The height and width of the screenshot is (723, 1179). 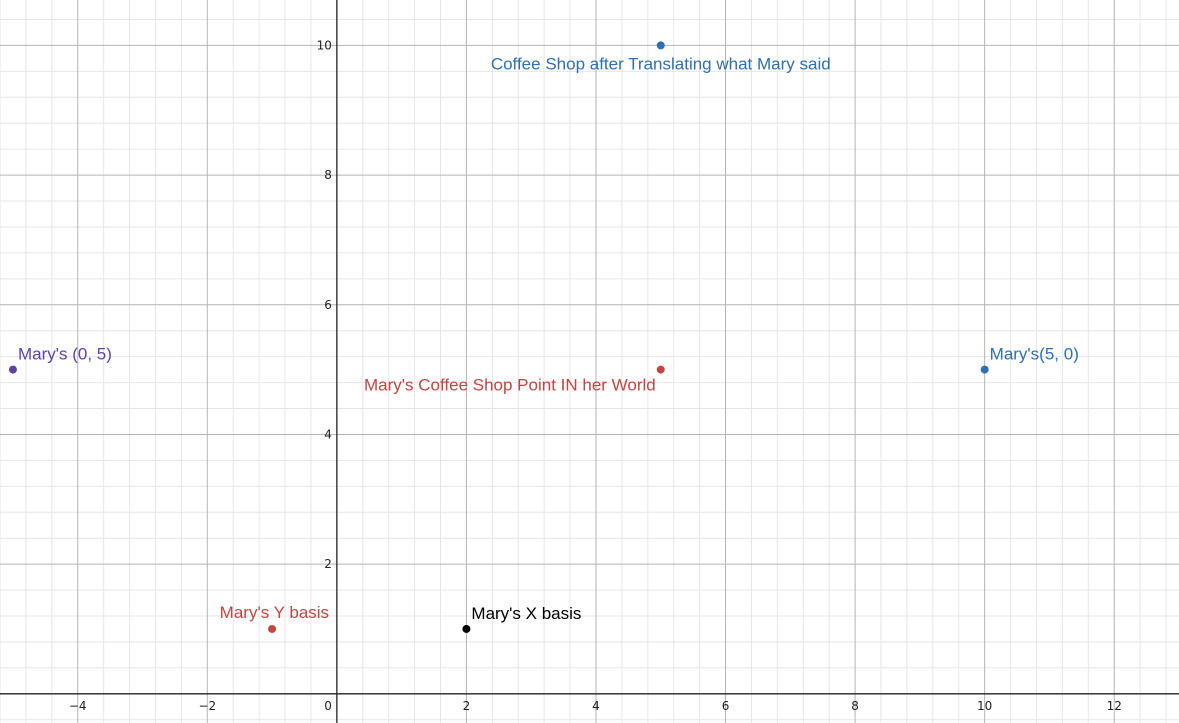 I want to click on tick-label: 0, so click(x=328, y=706).